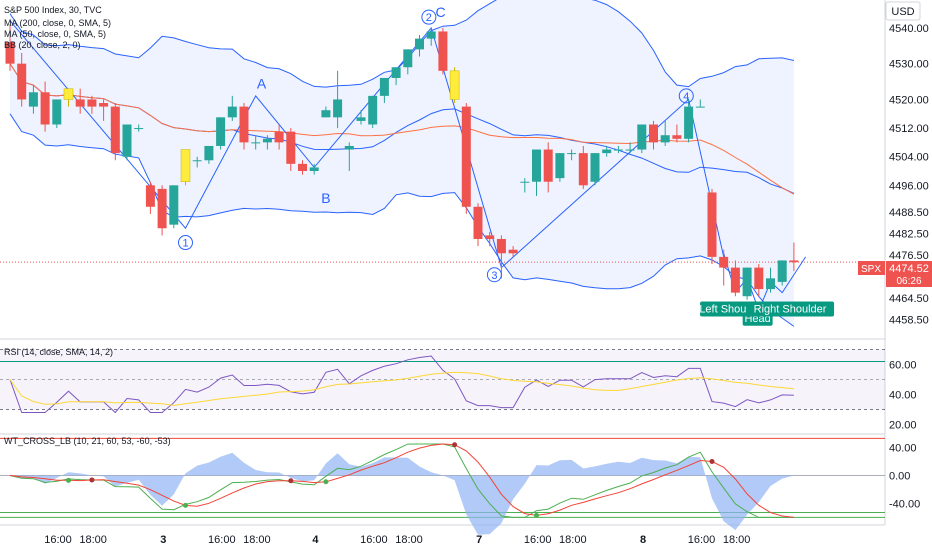 The image size is (932, 550). What do you see at coordinates (909, 186) in the screenshot?
I see `price-tick-label: 4496.00` at bounding box center [909, 186].